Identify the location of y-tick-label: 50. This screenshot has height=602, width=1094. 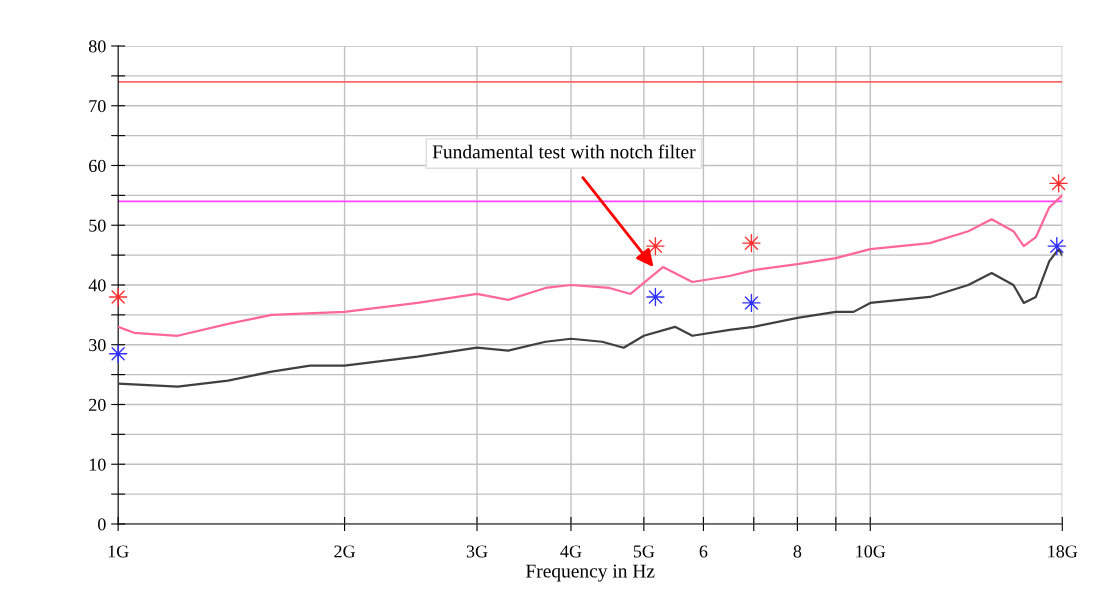
(97, 225).